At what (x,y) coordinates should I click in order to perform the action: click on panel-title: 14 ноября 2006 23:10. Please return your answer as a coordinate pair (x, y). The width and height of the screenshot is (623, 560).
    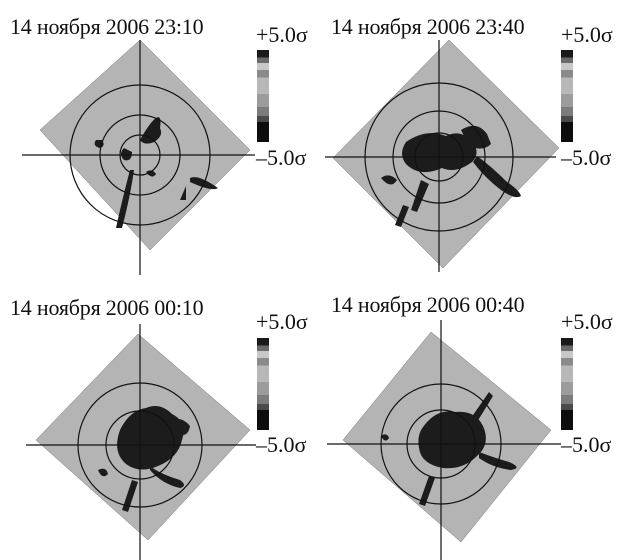
    Looking at the image, I should click on (107, 26).